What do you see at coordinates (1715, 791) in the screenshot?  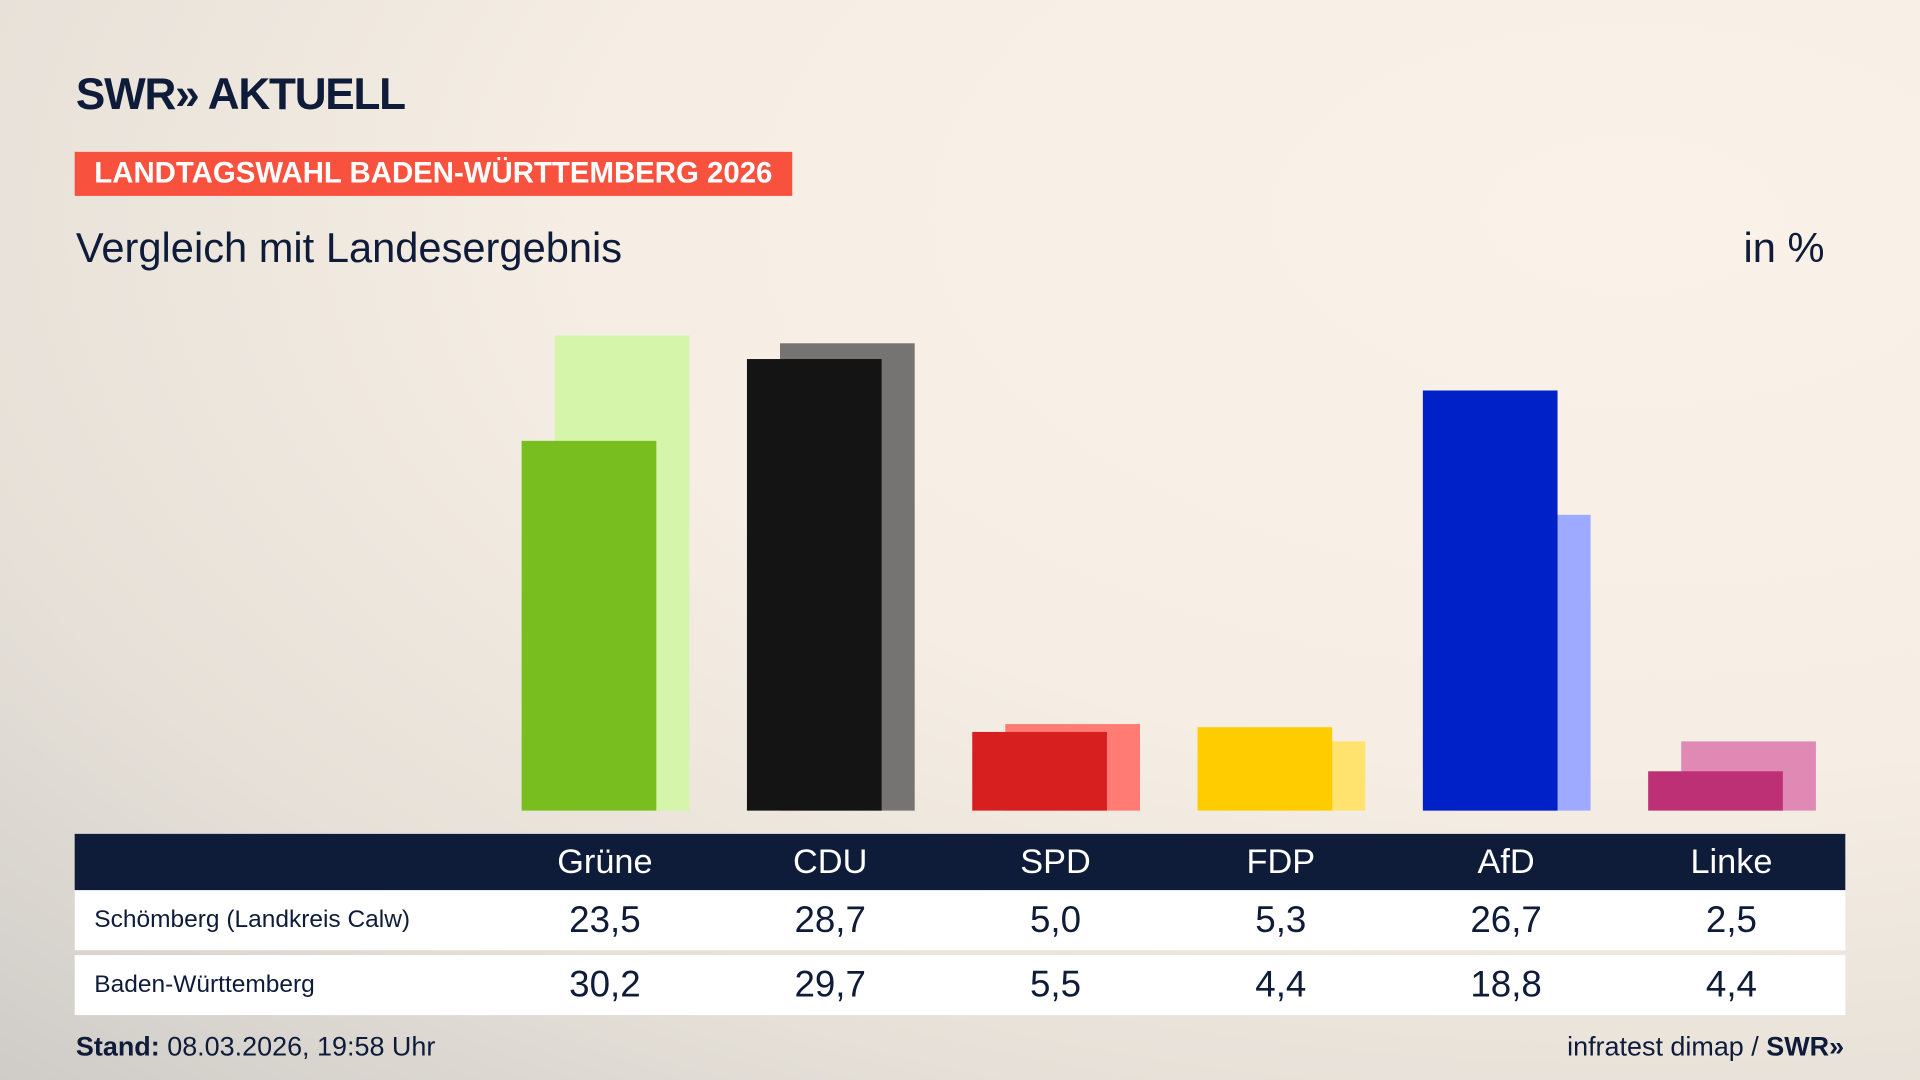 I see `bar-local-linke` at bounding box center [1715, 791].